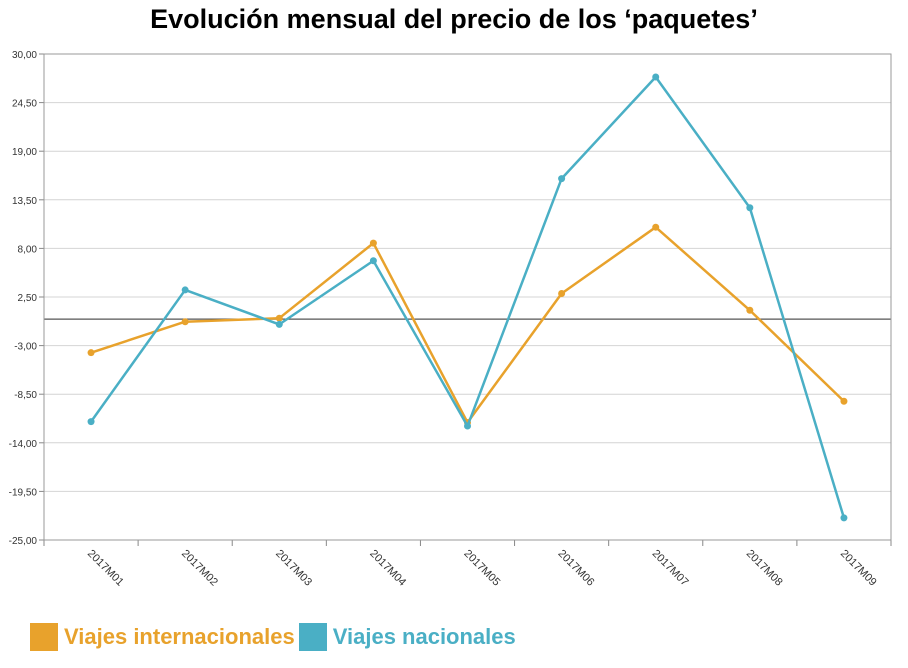  I want to click on y-tick-label: -3,00, so click(25, 347).